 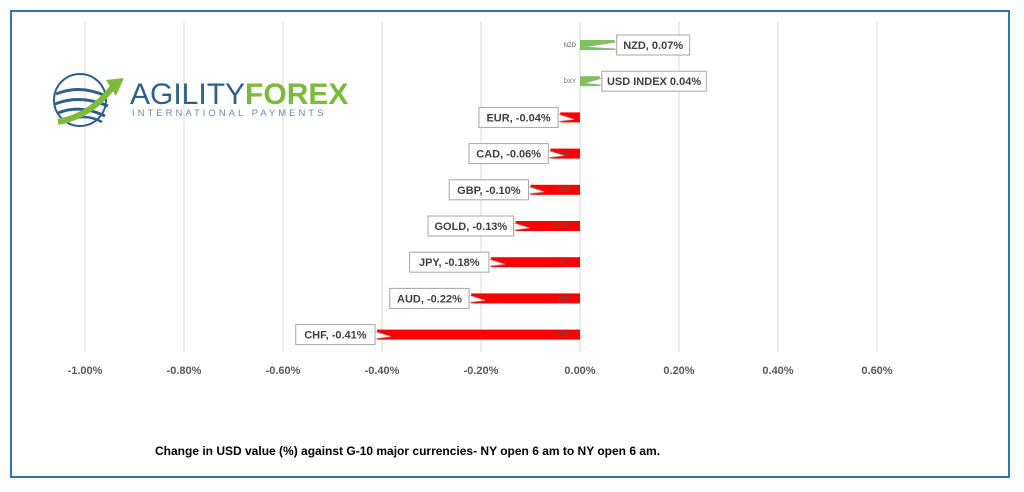 What do you see at coordinates (777, 371) in the screenshot?
I see `x-tick-label: 0.40%` at bounding box center [777, 371].